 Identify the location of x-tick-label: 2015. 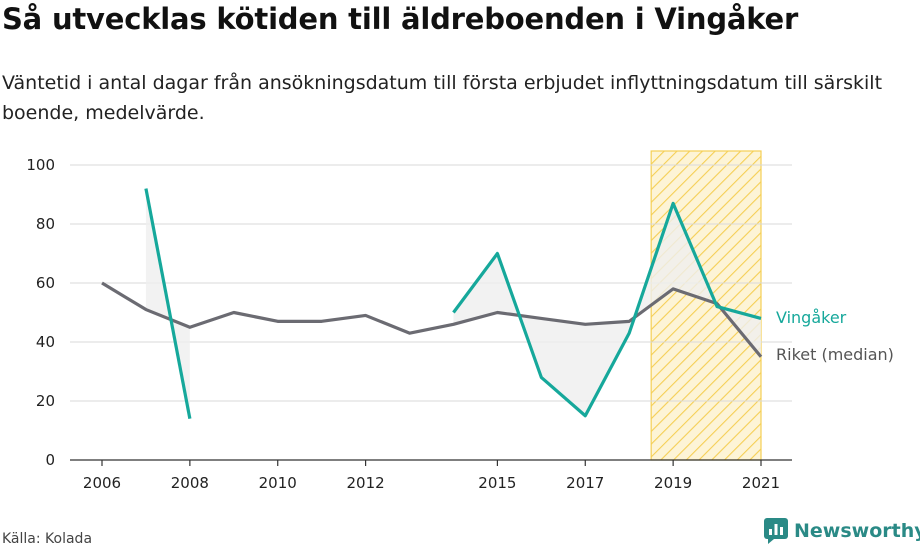
(497, 483).